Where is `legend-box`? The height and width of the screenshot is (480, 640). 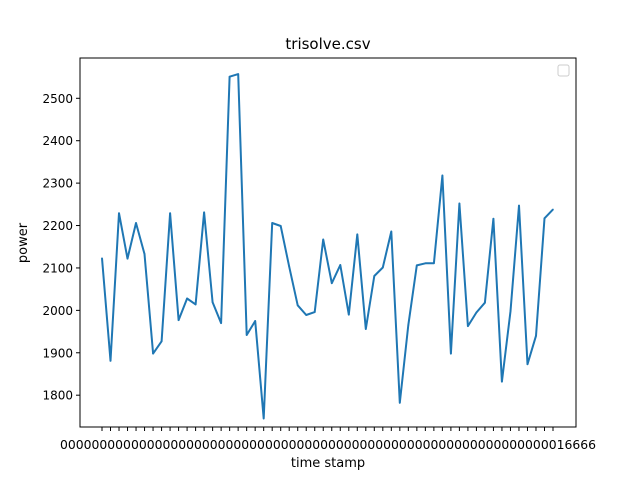 legend-box is located at coordinates (563, 70).